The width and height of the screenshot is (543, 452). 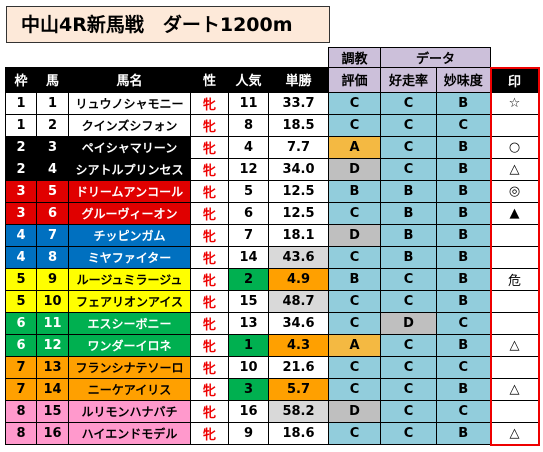 I want to click on popularity: 4, so click(x=248, y=147).